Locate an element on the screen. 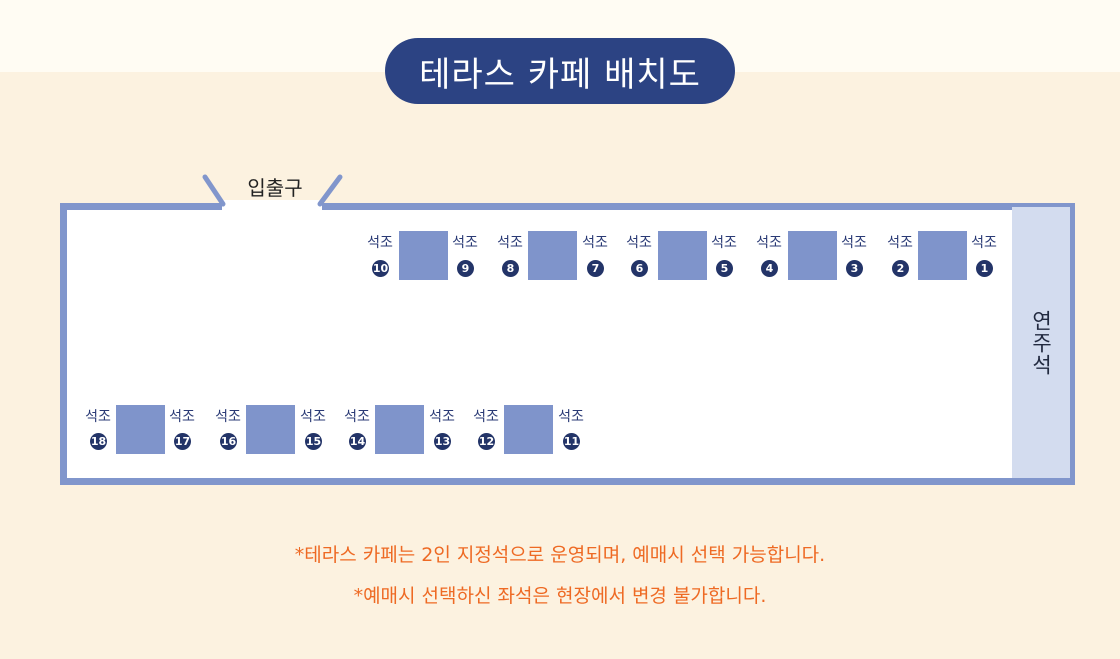  seat-4-number: 4 is located at coordinates (769, 268).